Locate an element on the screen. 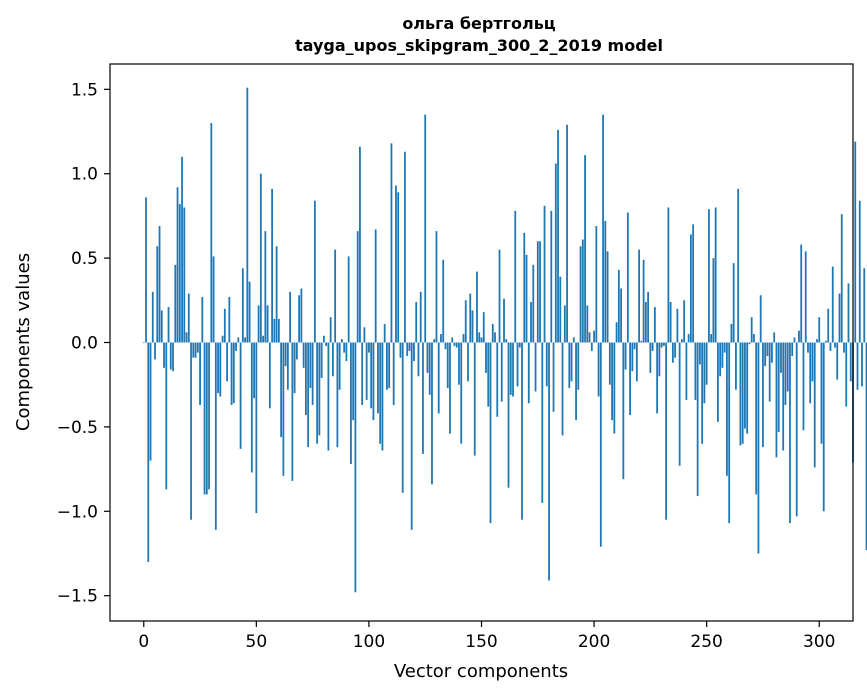  x-tick-label: 100 is located at coordinates (369, 642).